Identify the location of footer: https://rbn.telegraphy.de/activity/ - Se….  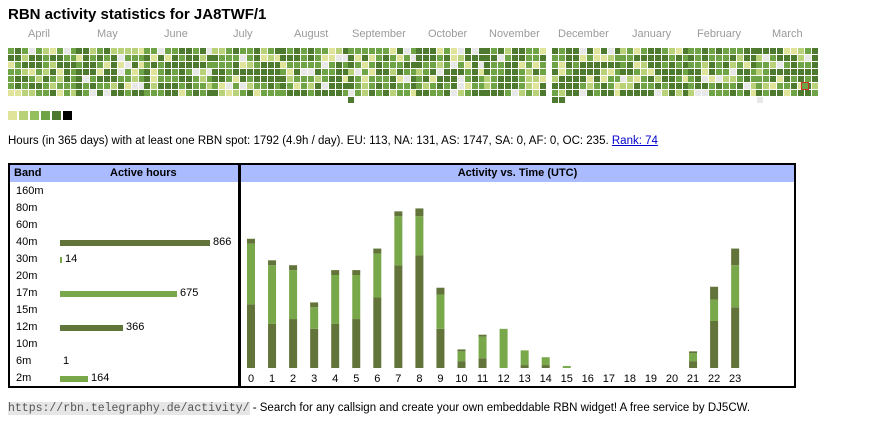
(379, 408).